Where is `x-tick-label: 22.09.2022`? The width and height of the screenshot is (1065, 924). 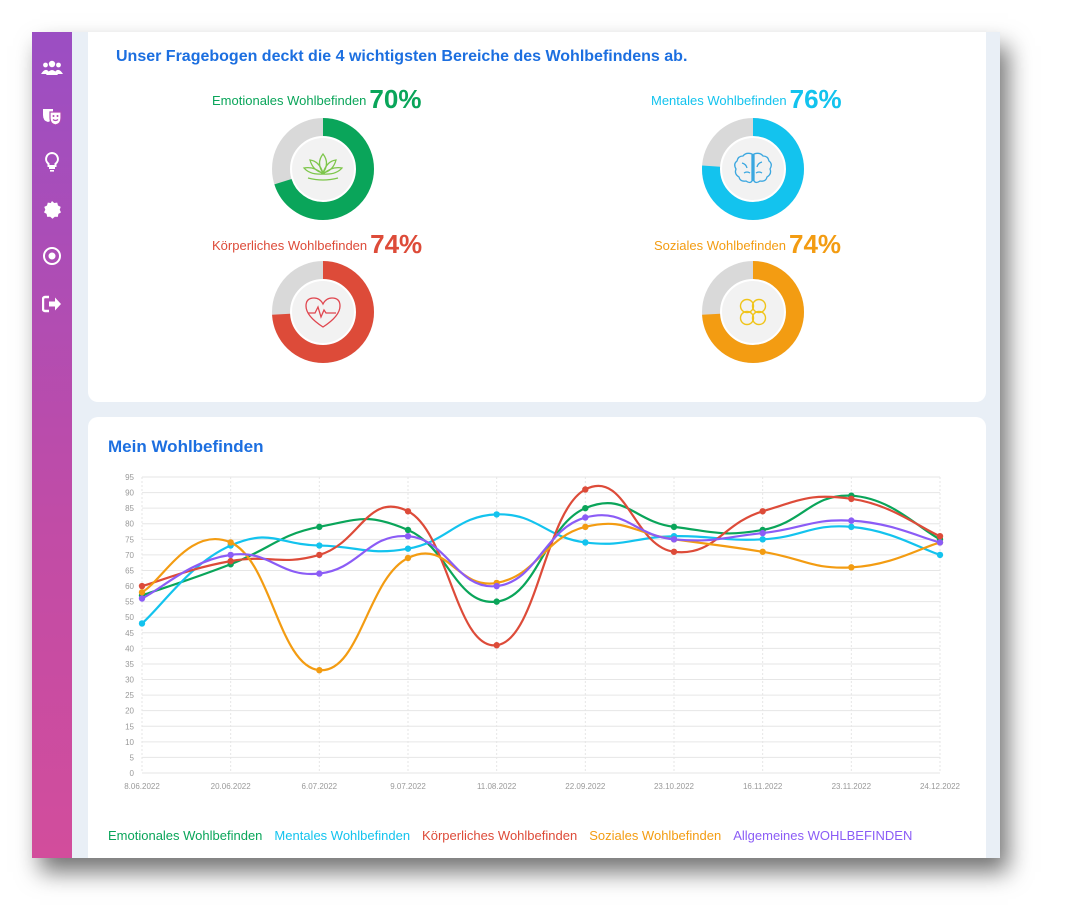 x-tick-label: 22.09.2022 is located at coordinates (585, 786).